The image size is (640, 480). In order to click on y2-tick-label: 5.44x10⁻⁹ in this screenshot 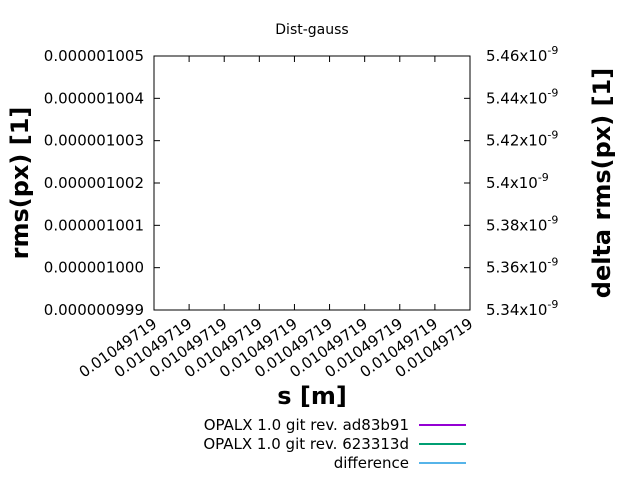, I will do `click(522, 96)`.